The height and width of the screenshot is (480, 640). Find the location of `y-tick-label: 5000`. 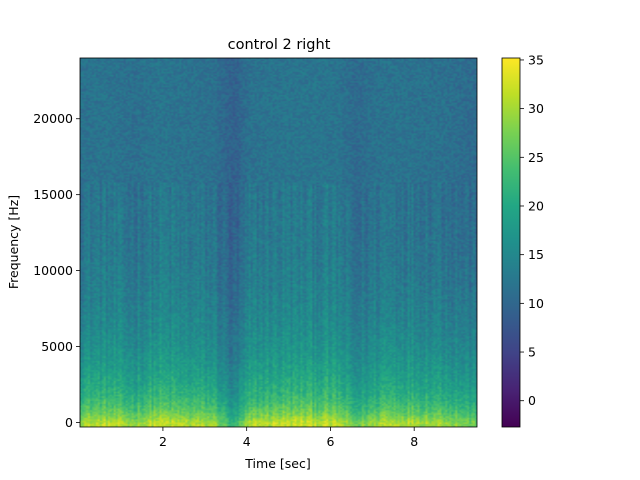

y-tick-label: 5000 is located at coordinates (57, 346).